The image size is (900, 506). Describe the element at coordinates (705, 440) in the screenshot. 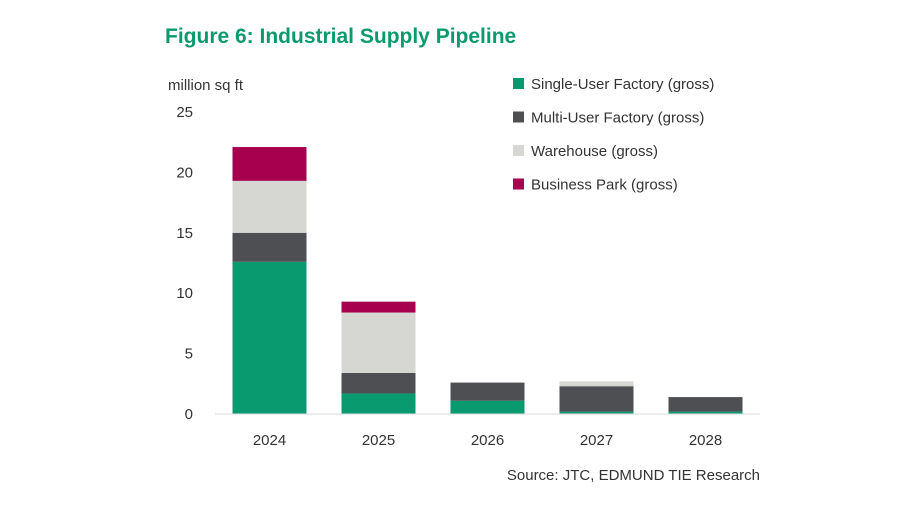

I see `x-tick-label: 2028` at that location.